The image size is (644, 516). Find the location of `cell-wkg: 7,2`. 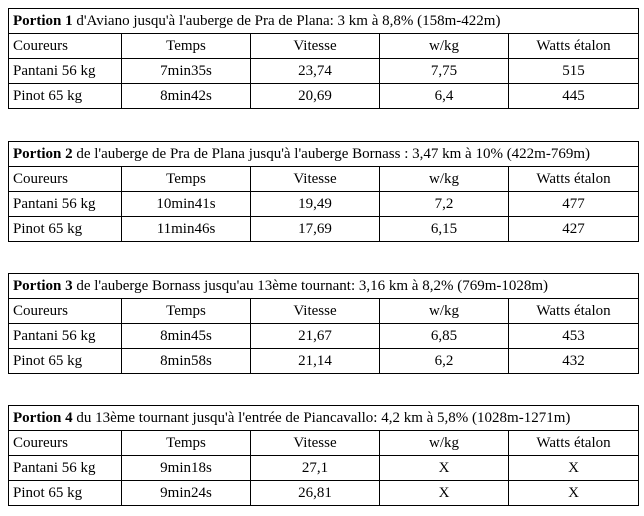

cell-wkg: 7,2 is located at coordinates (444, 204).